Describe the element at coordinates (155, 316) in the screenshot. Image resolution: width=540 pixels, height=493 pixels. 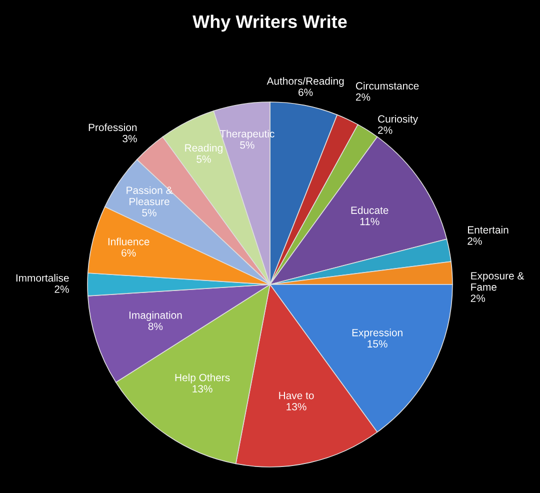
I see `slice-label: Imagination` at that location.